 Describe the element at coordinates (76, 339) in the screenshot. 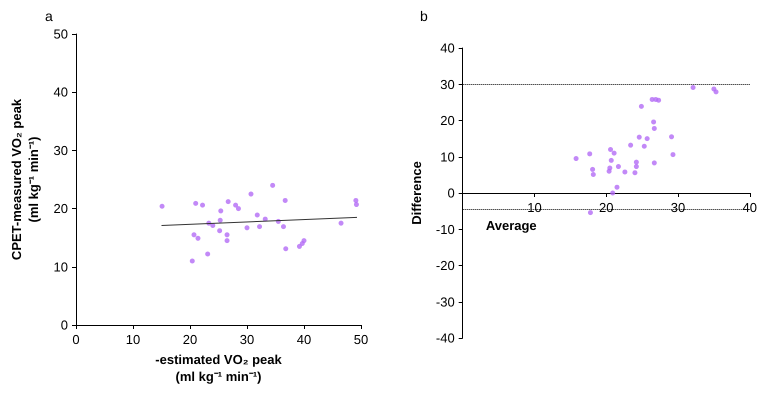

I see `x-tick-label: 0` at that location.